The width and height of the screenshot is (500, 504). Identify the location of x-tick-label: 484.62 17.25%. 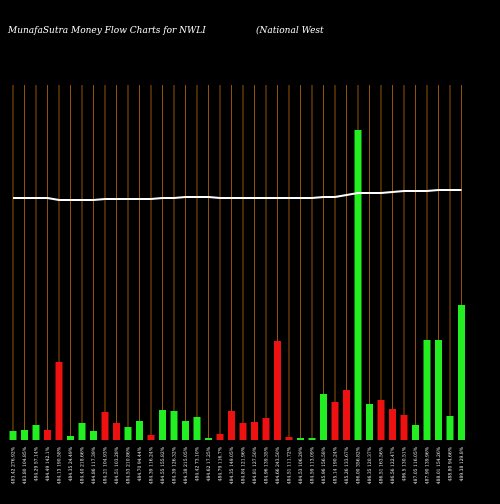
(209, 463).